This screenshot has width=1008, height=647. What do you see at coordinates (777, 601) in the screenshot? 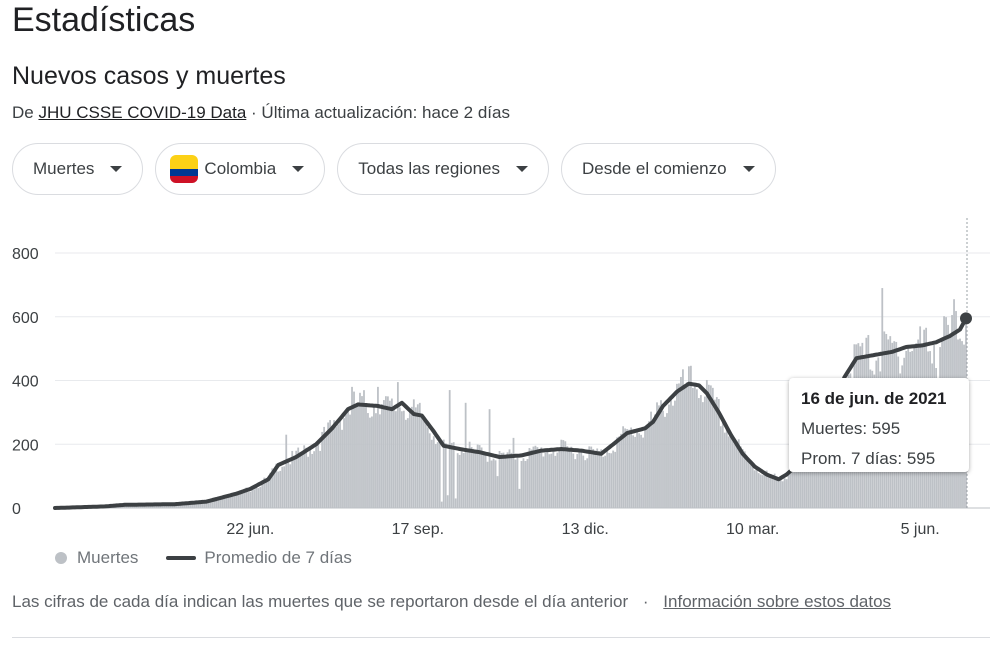
I see `data-info-link: Información sobre estos datos` at bounding box center [777, 601].